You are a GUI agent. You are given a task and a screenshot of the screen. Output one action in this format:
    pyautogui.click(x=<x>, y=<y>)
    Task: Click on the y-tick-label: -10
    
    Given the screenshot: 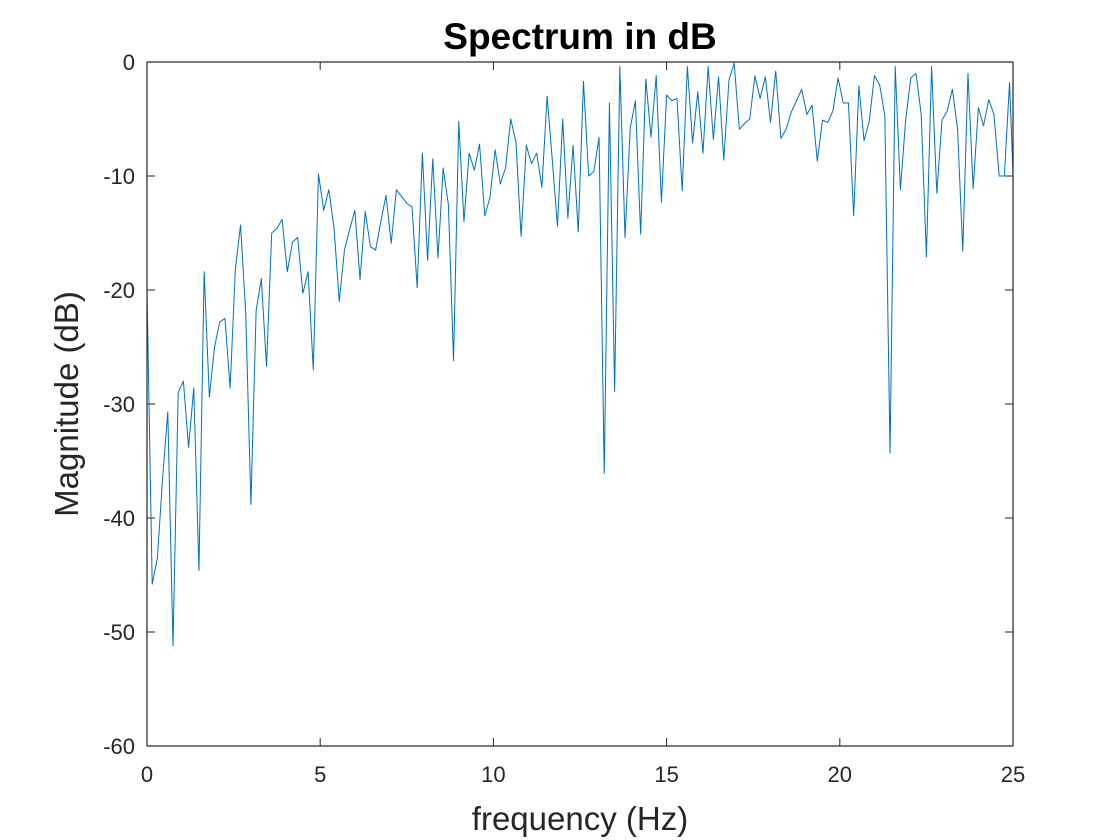 What is the action you would take?
    pyautogui.click(x=119, y=176)
    